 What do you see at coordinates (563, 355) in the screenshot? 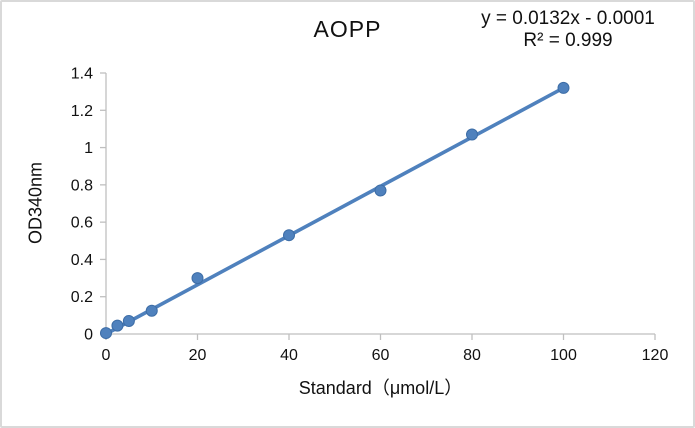
I see `x-tick-label: 100` at bounding box center [563, 355].